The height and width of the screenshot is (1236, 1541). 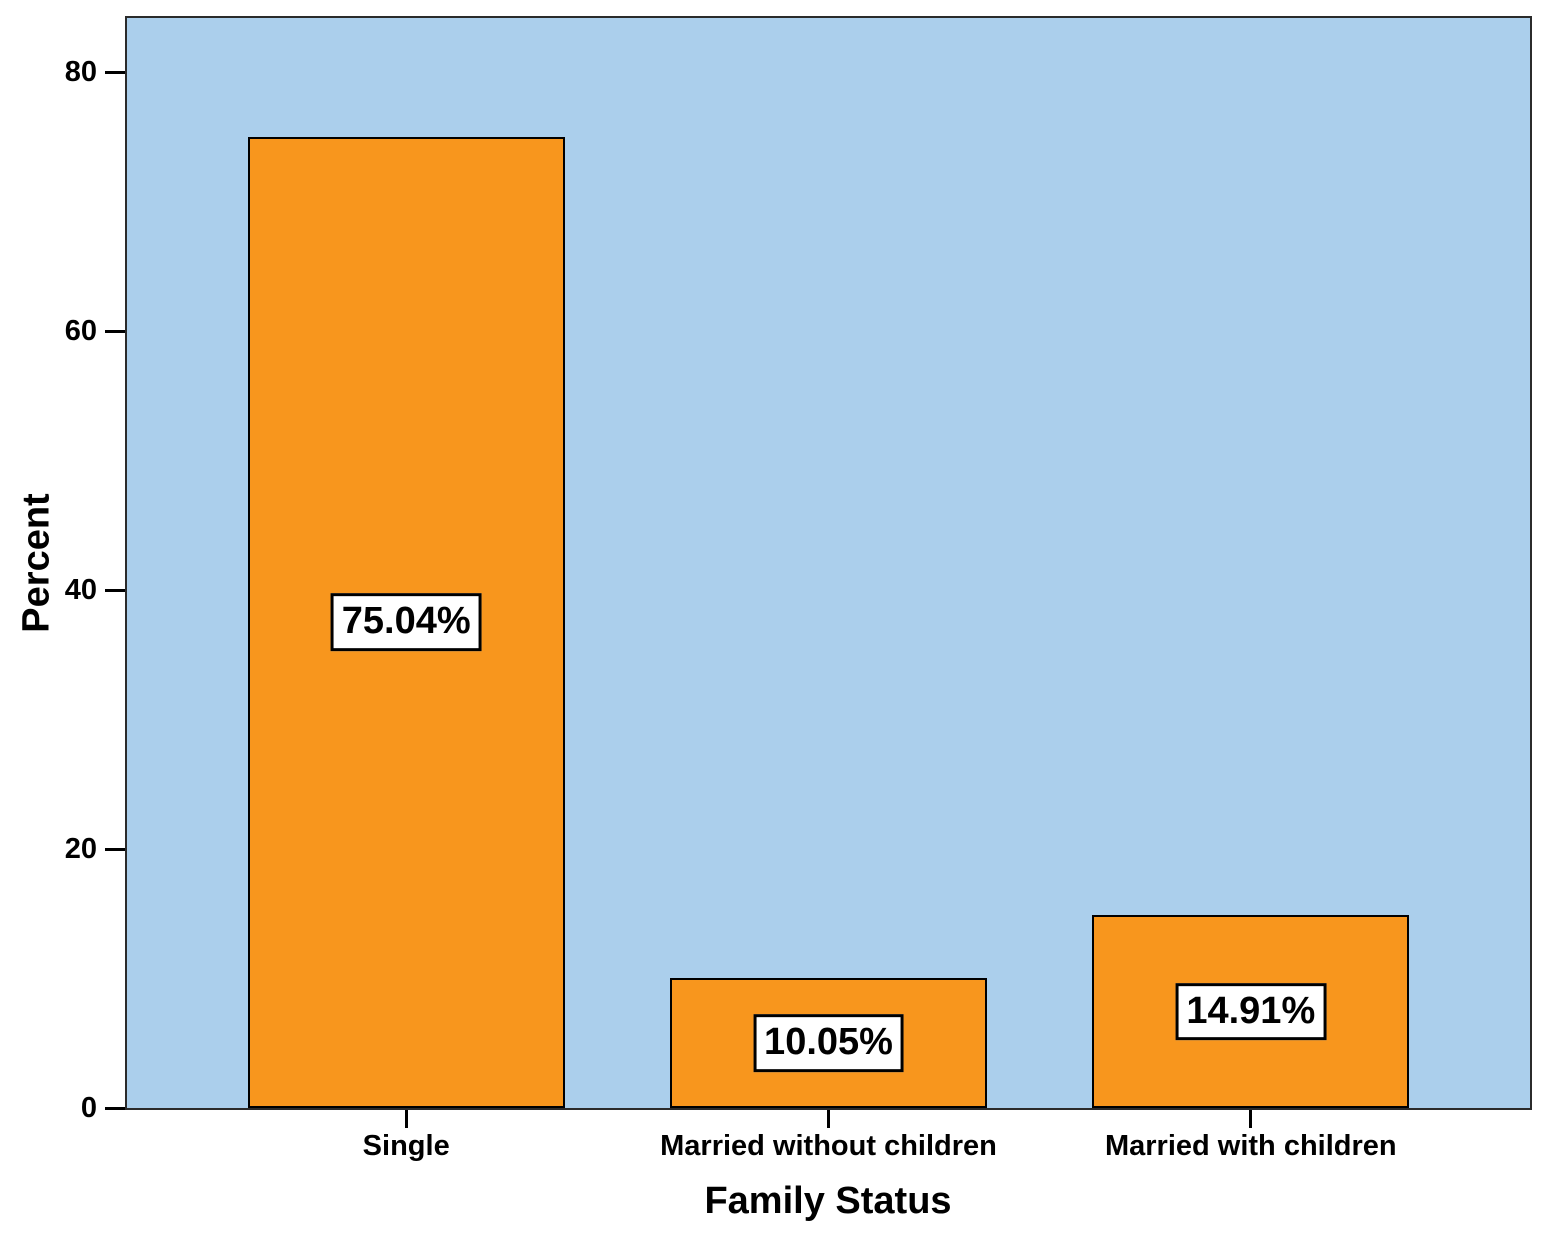 What do you see at coordinates (828, 1146) in the screenshot?
I see `x-tick-label: Married without children` at bounding box center [828, 1146].